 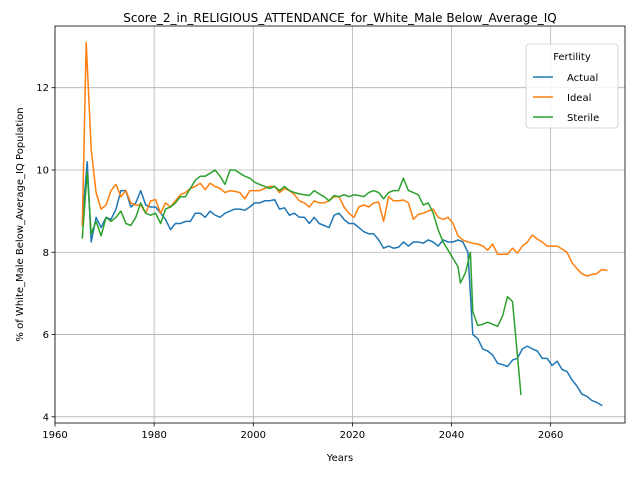 What do you see at coordinates (54, 435) in the screenshot?
I see `x-tick-label: 1960` at bounding box center [54, 435].